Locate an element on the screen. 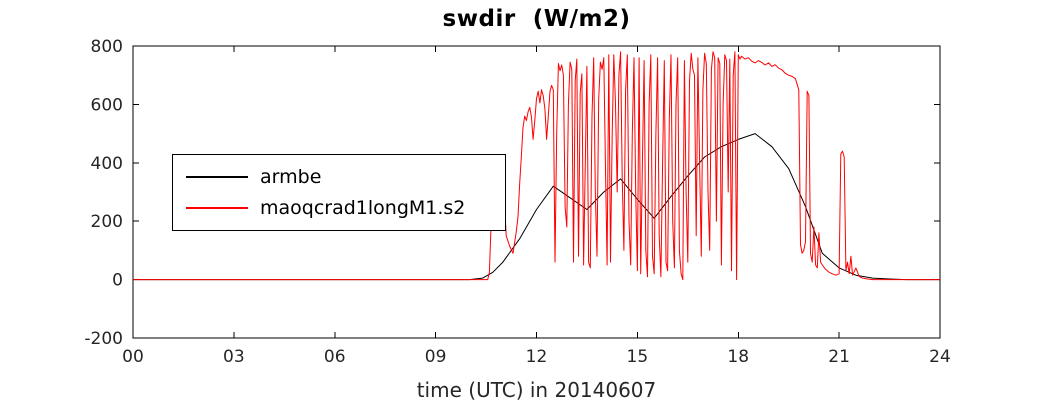  legend-line-sample-red is located at coordinates (217, 208).